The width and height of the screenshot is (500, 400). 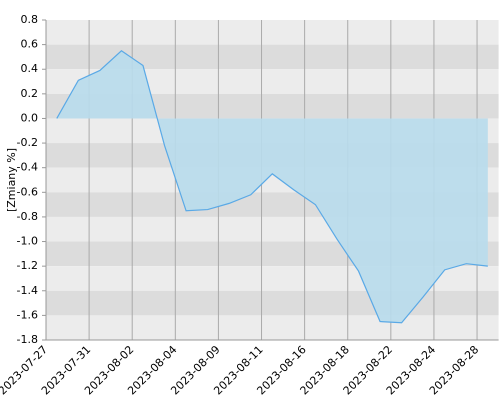 I want to click on y-tick-label: 0.8, so click(x=30, y=19).